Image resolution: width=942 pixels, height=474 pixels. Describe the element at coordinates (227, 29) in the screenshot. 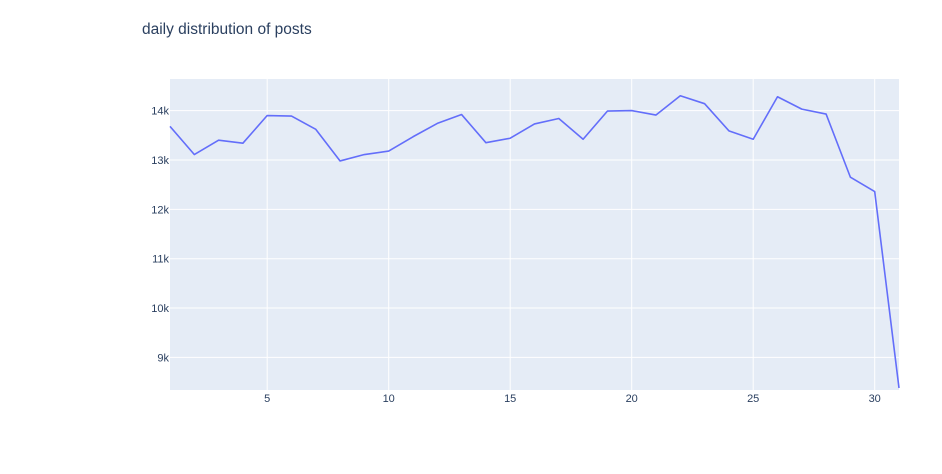

I see `chart-title: daily distribution of posts` at that location.